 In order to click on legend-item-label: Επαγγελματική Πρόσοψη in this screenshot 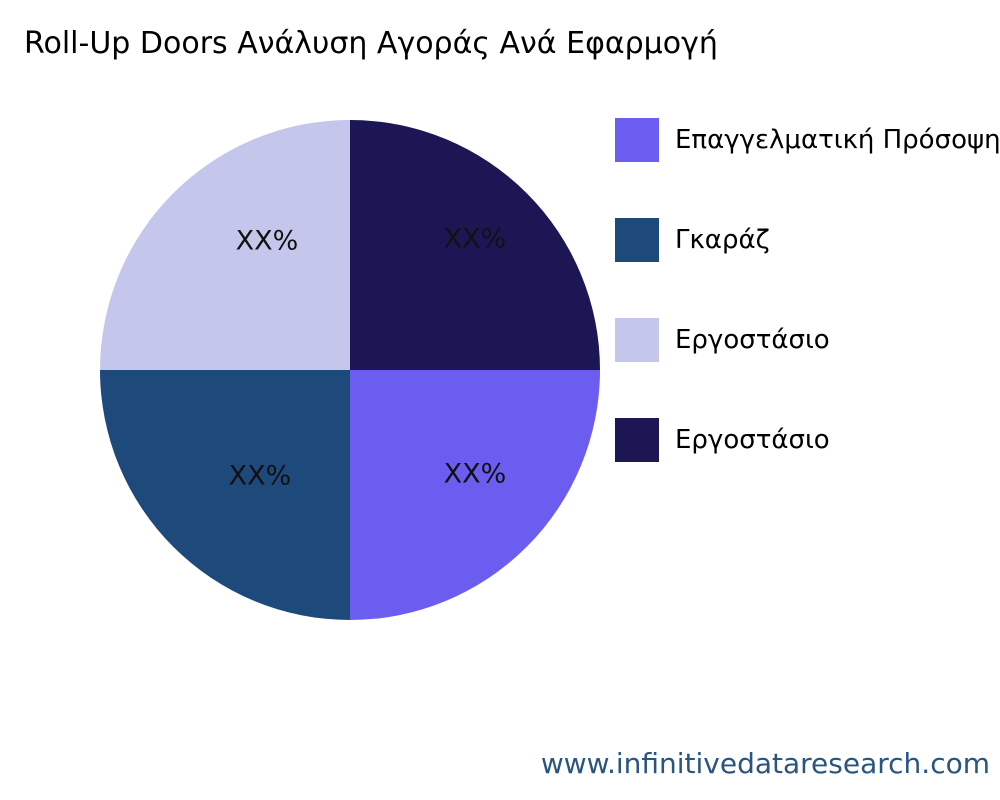, I will do `click(837, 140)`.